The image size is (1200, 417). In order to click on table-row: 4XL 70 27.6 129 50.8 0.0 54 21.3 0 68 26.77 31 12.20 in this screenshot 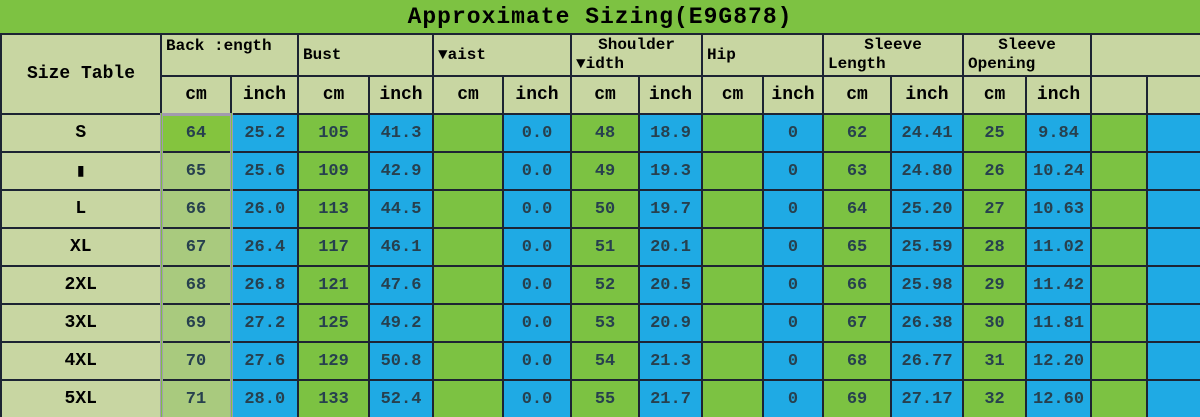, I will do `click(600, 361)`.